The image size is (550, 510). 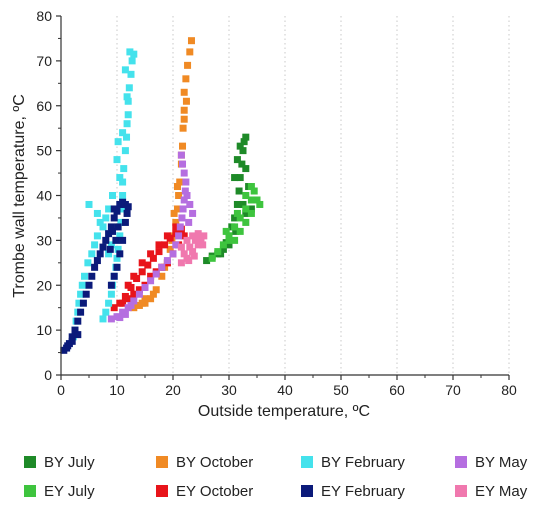 I want to click on y-axis-label: Trombe wall temperature, ºC, so click(x=19, y=196).